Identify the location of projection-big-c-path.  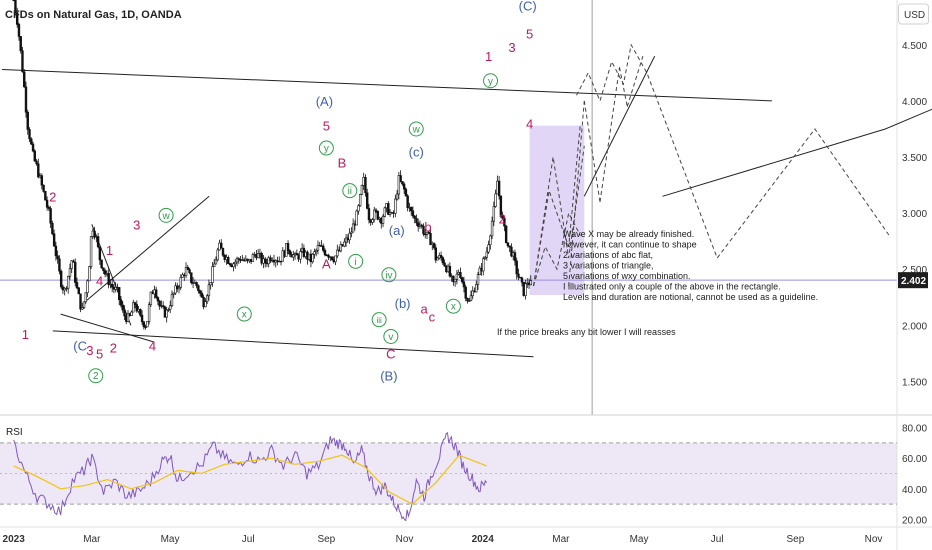
(733, 151).